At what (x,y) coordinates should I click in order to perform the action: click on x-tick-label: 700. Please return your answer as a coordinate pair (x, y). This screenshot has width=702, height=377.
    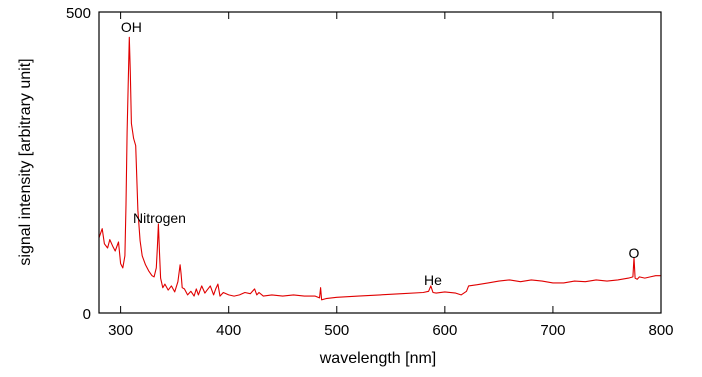
    Looking at the image, I should click on (552, 330).